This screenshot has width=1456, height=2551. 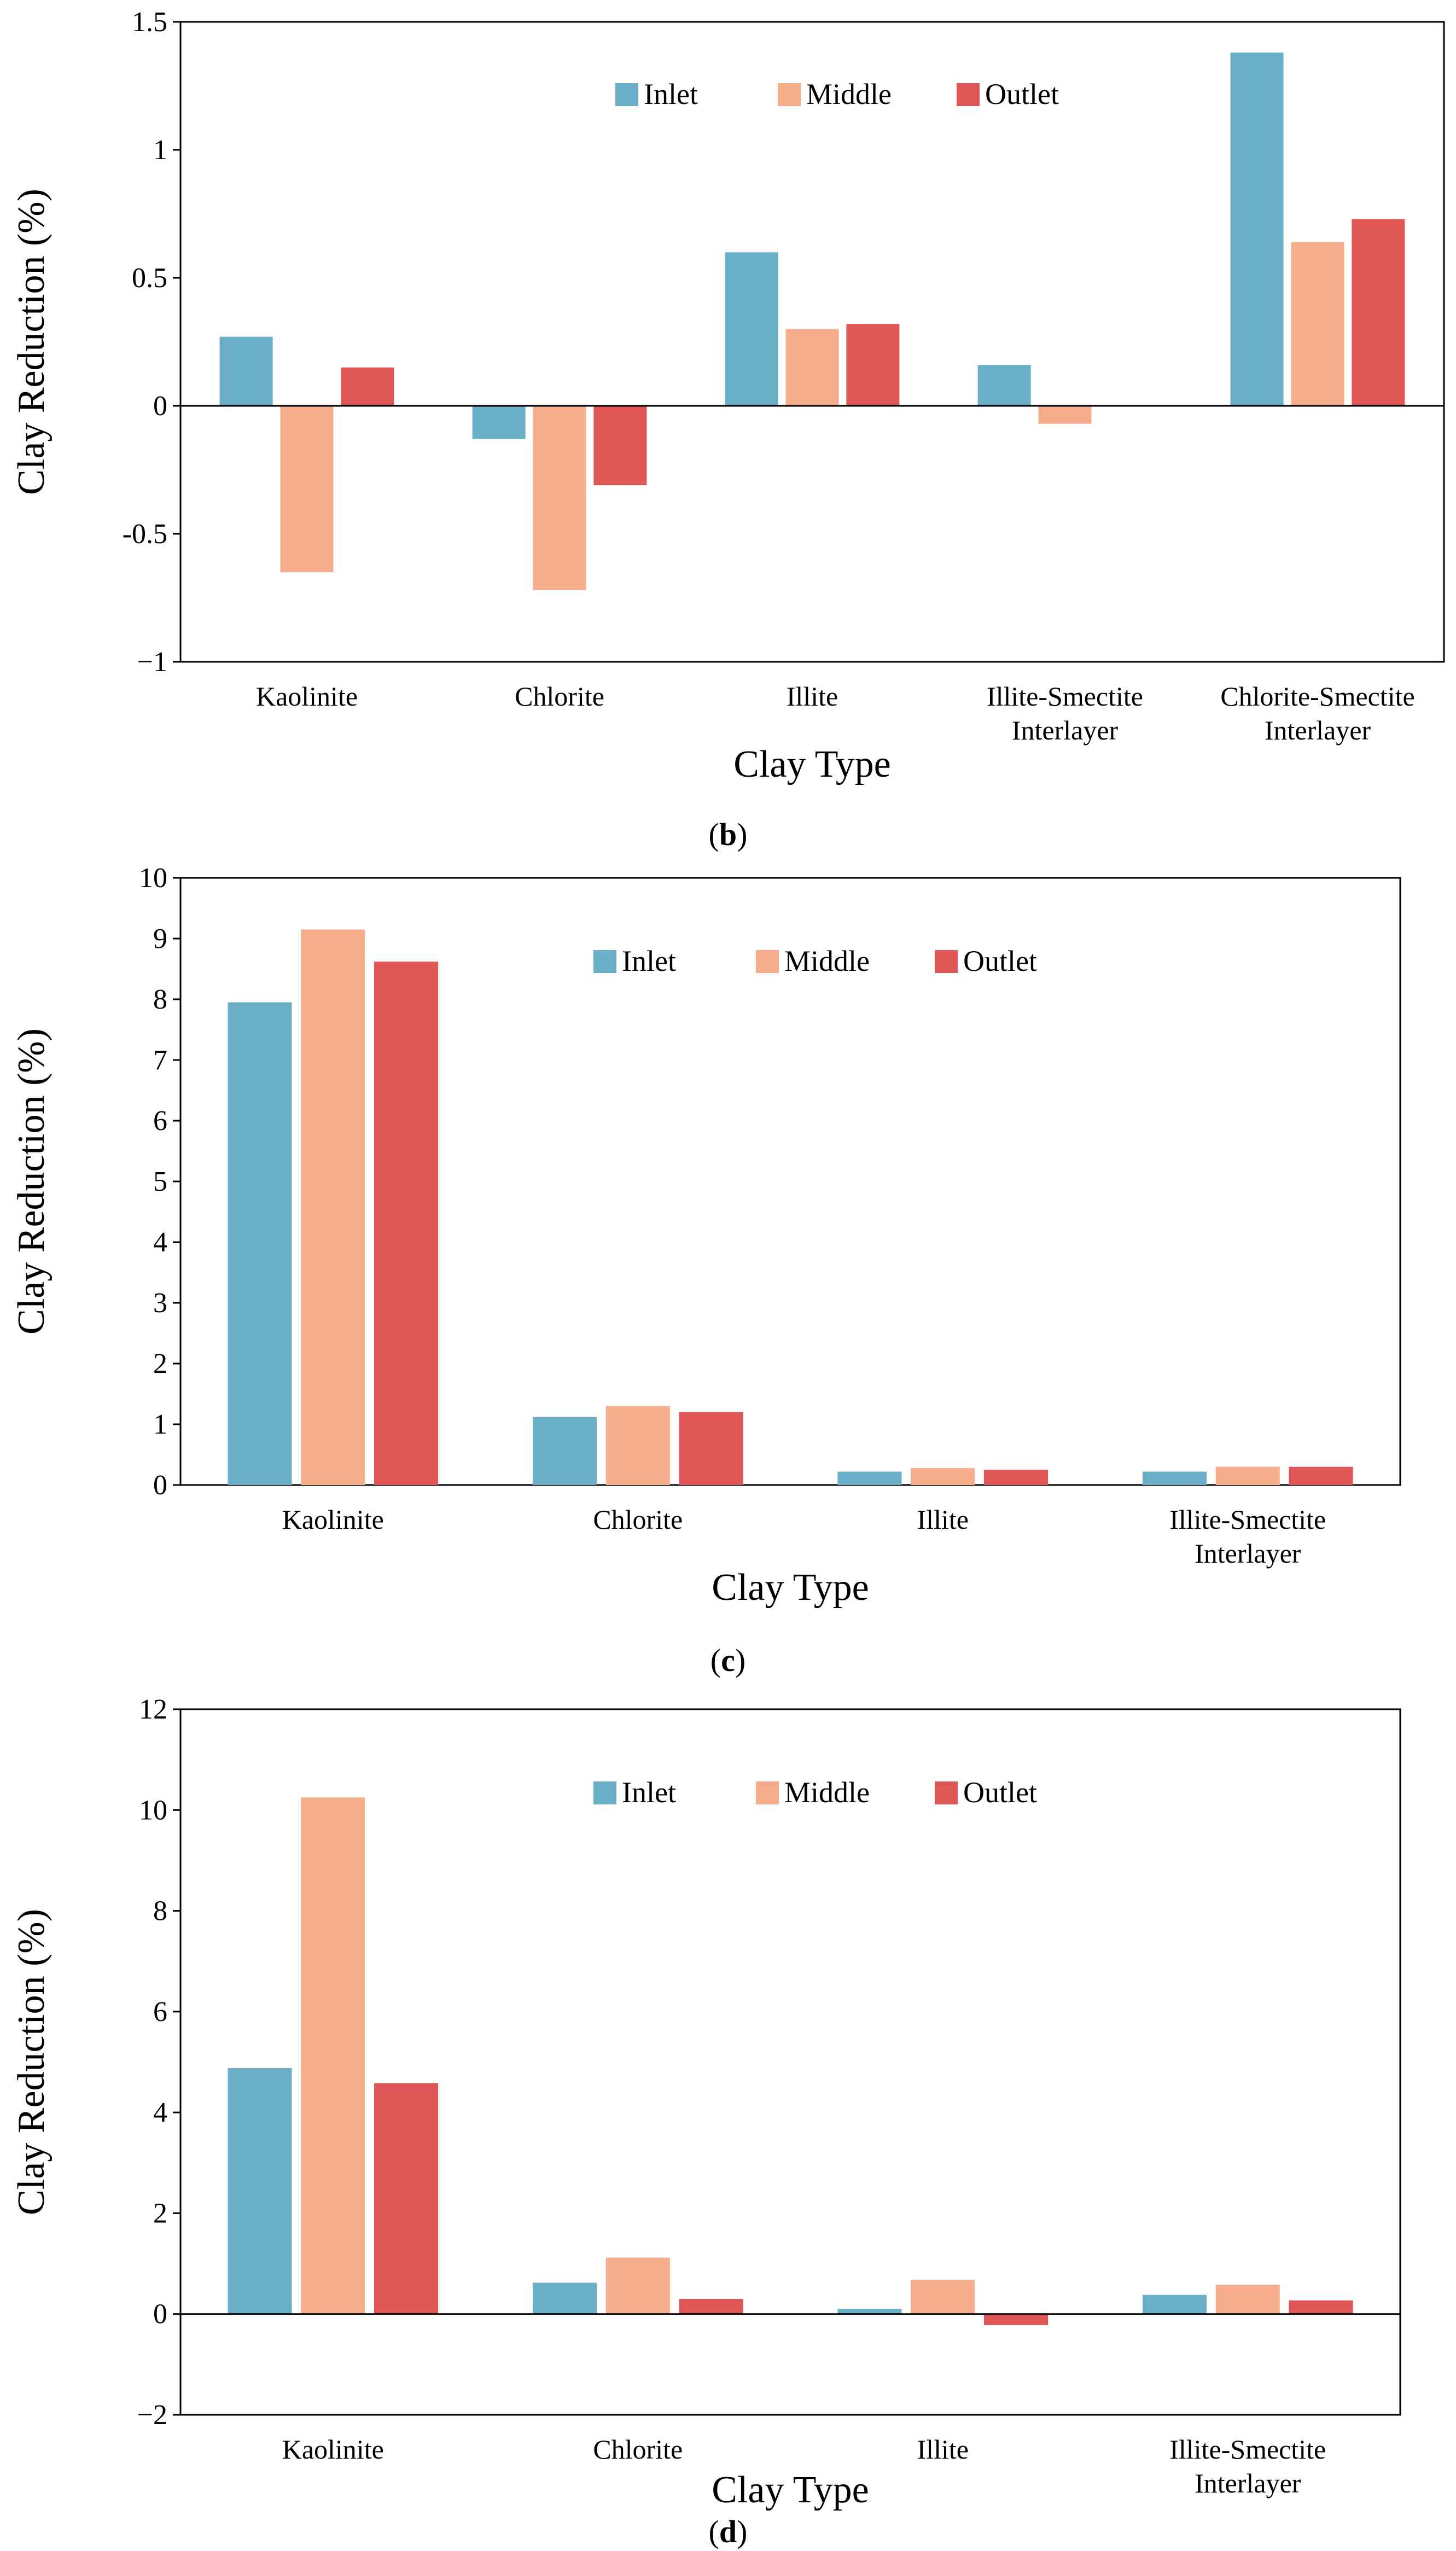 What do you see at coordinates (160, 1303) in the screenshot?
I see `y-tick-label: 3` at bounding box center [160, 1303].